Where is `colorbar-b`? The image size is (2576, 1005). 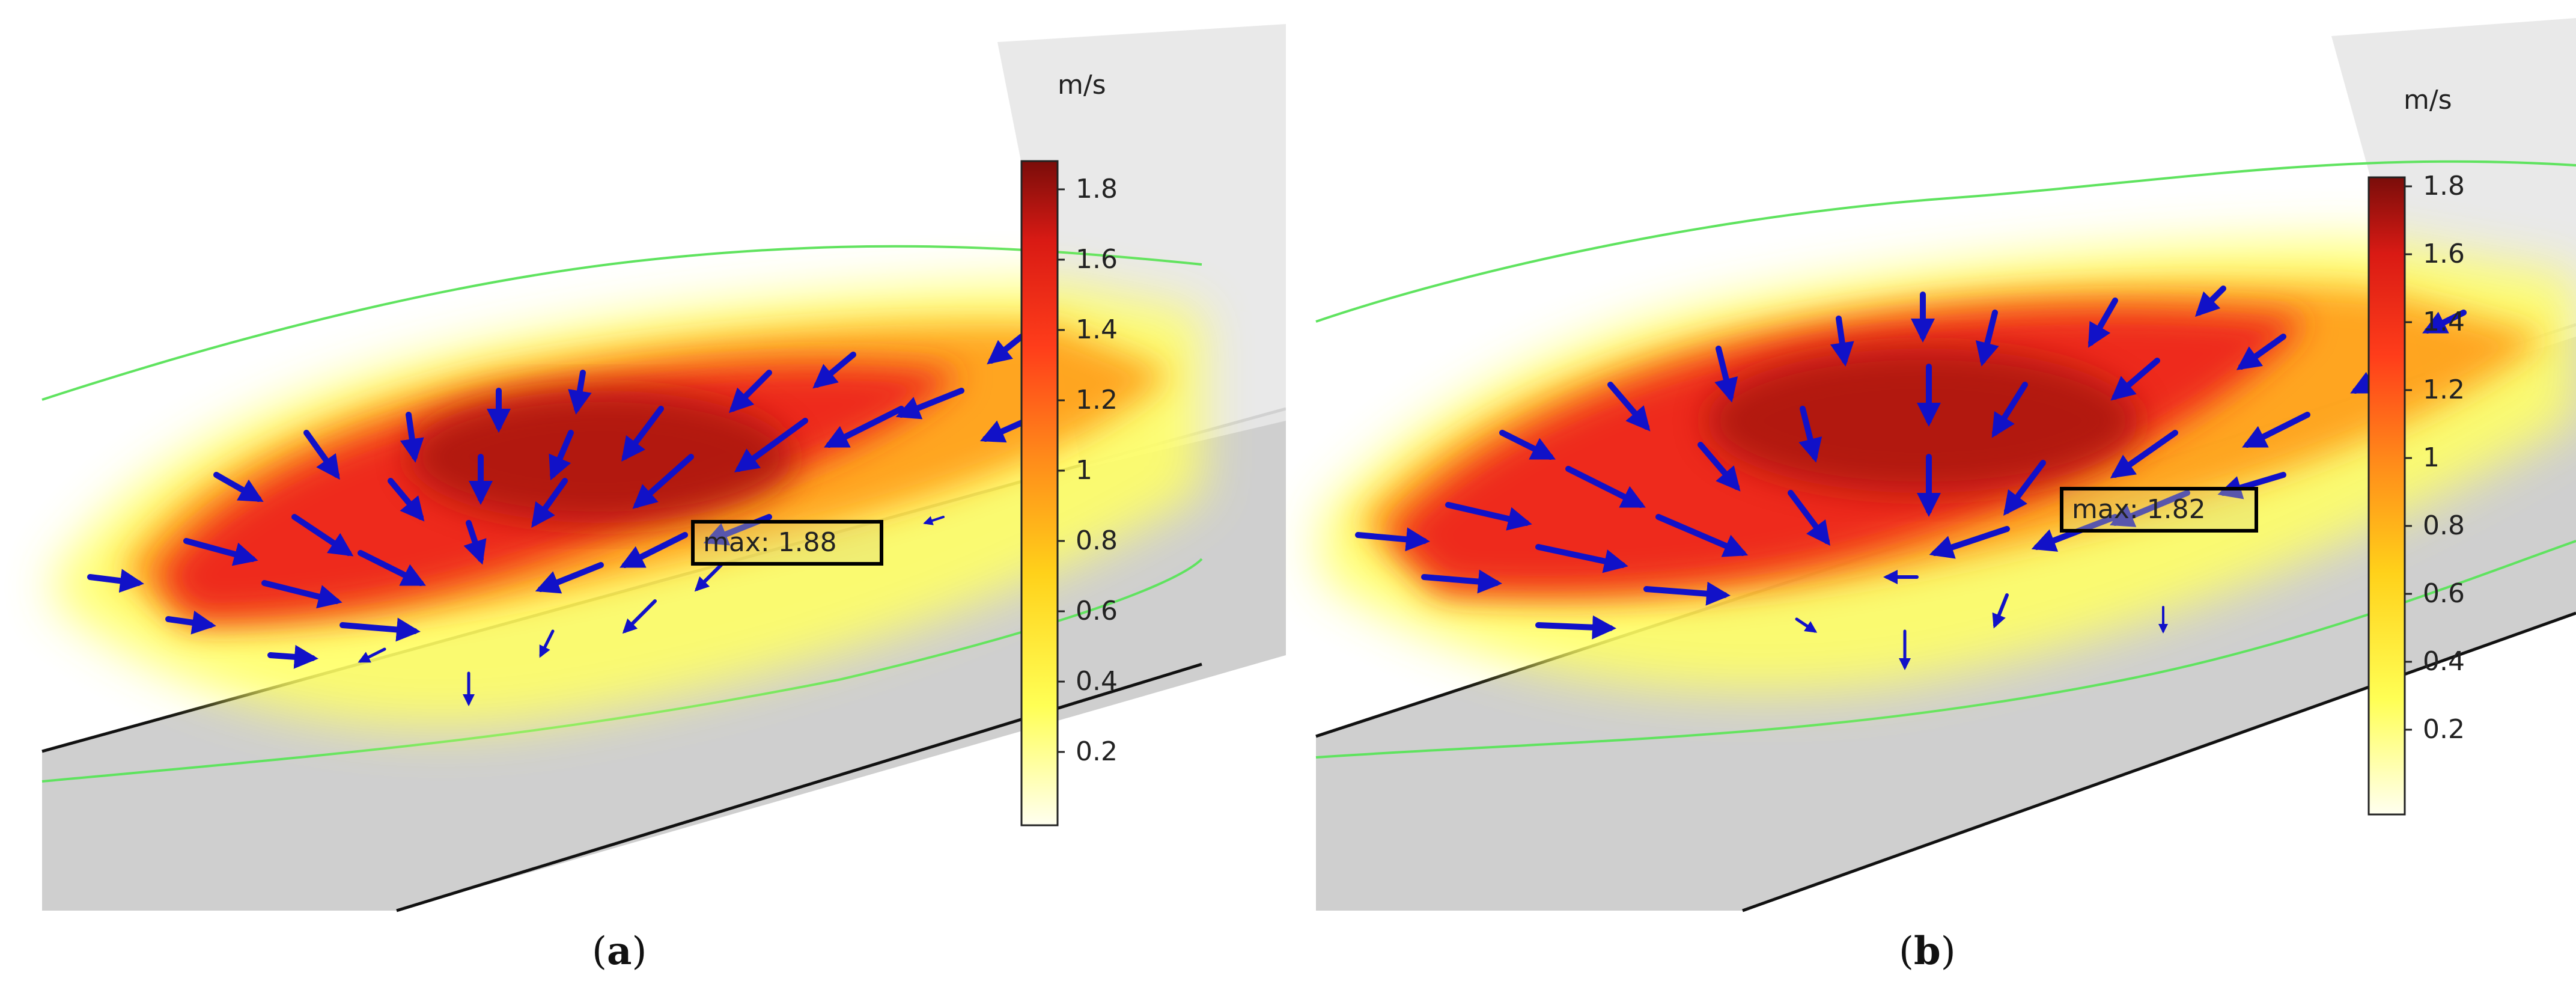
colorbar-b is located at coordinates (2386, 496).